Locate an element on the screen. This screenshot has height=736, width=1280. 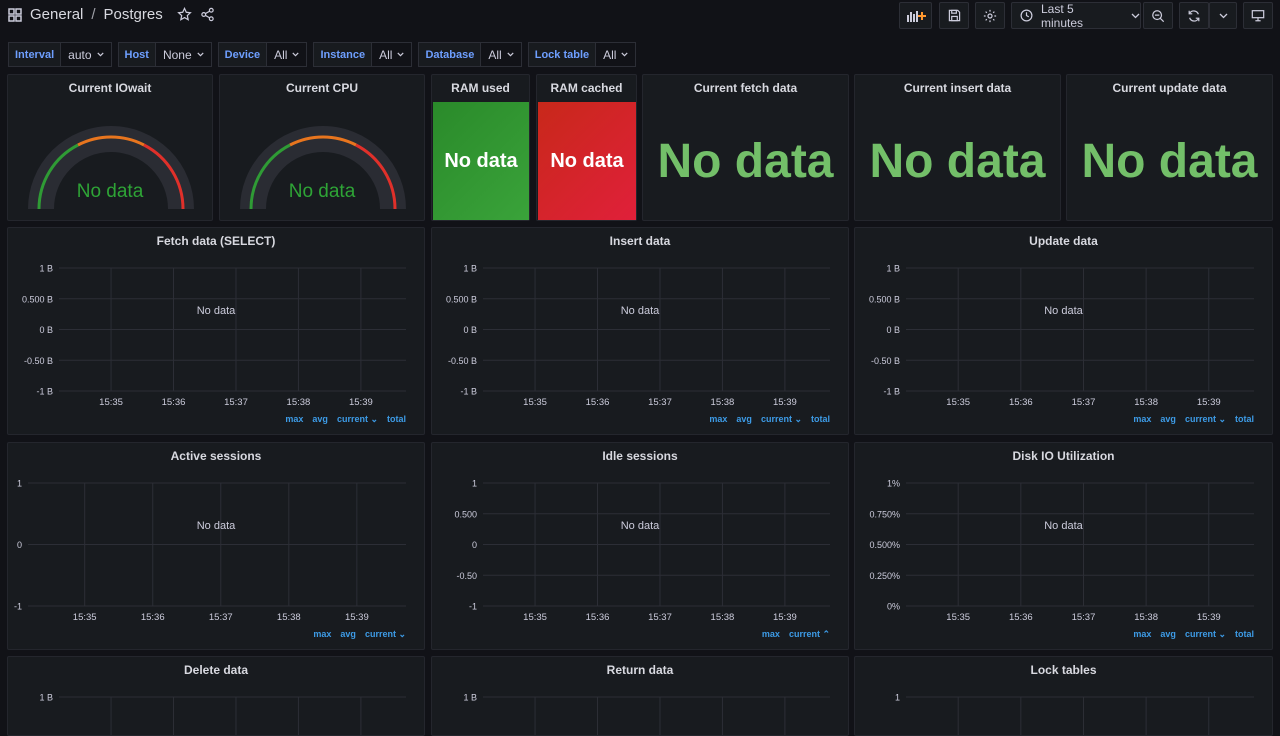
graph-legend: max avg current ⌄ is located at coordinates (359, 634).